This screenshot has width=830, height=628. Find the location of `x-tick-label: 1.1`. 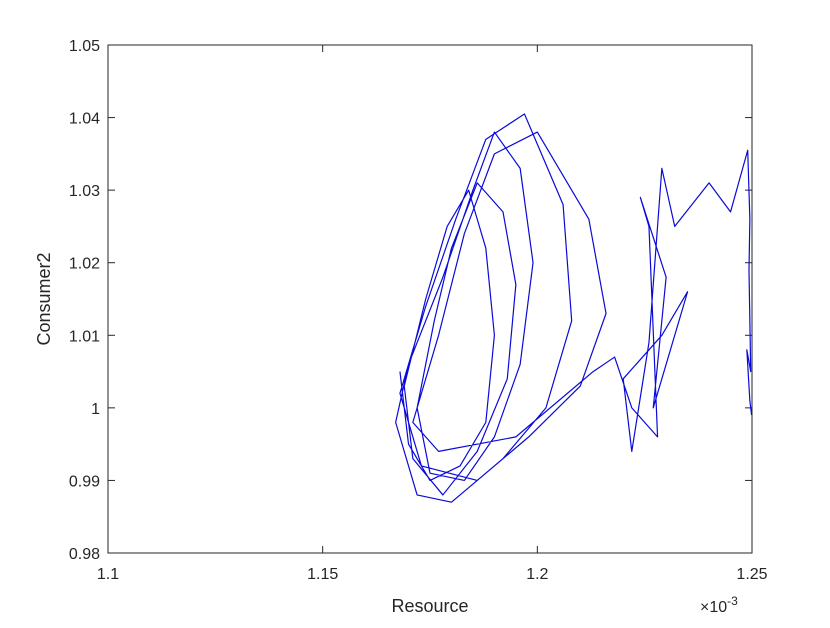

x-tick-label: 1.1 is located at coordinates (108, 574).